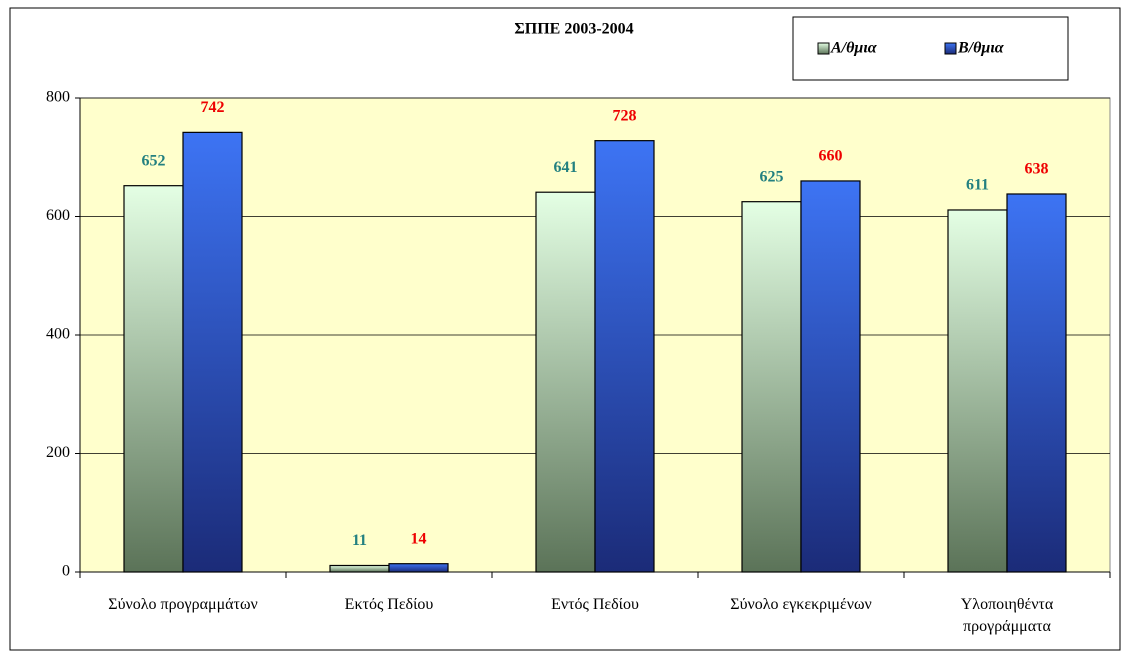  Describe the element at coordinates (419, 538) in the screenshot. I see `data-label: 14` at that location.